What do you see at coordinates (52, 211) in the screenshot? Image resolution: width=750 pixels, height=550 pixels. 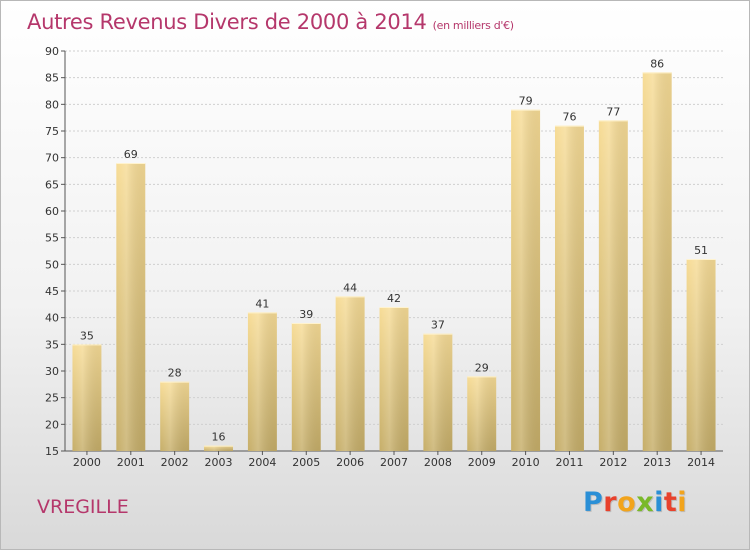 I see `y-tick-label: 60` at bounding box center [52, 211].